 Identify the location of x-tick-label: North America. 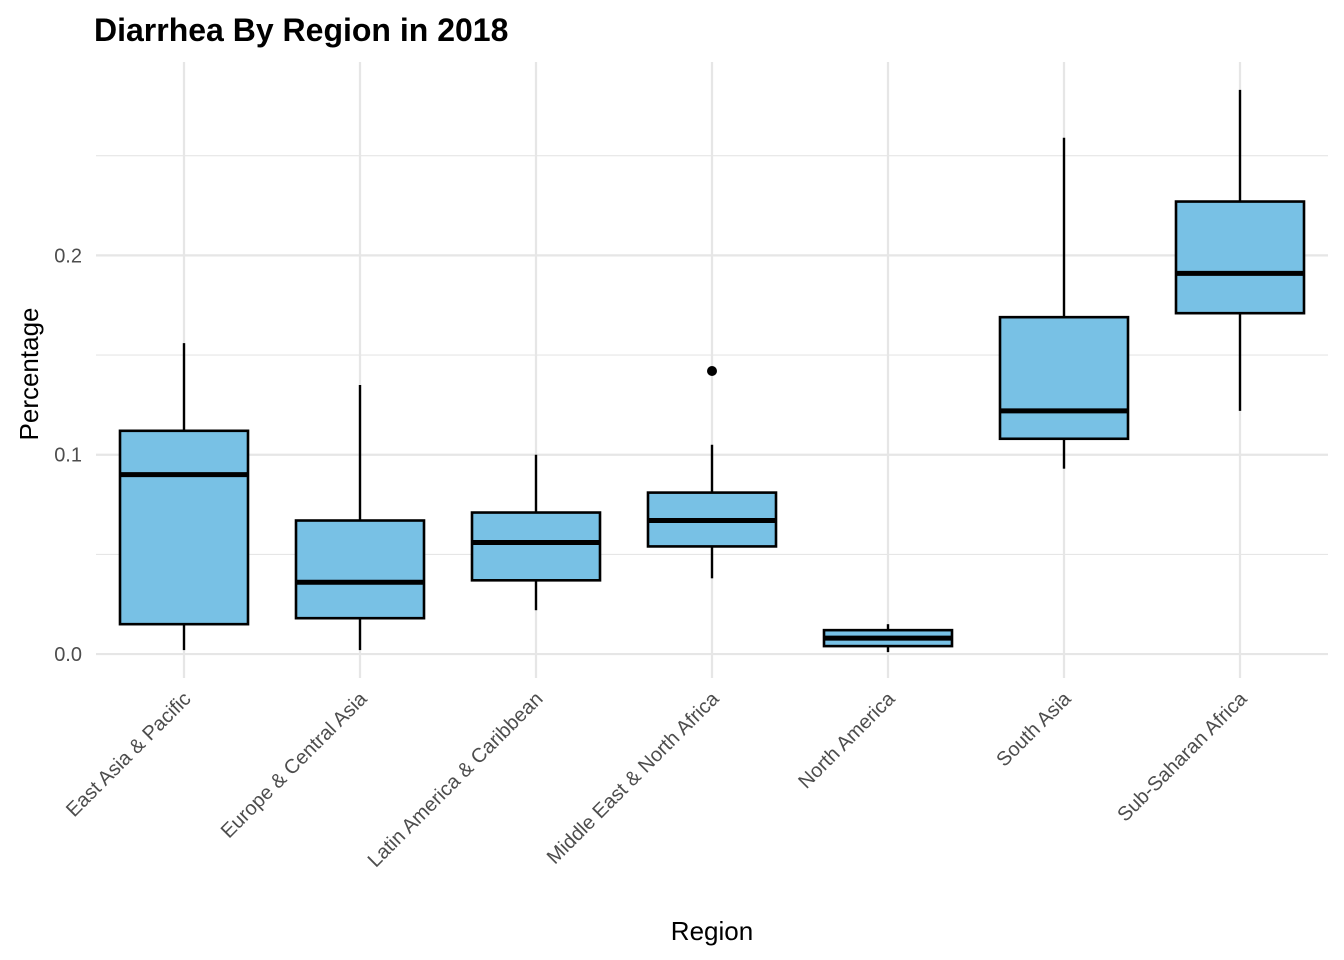
(847, 740).